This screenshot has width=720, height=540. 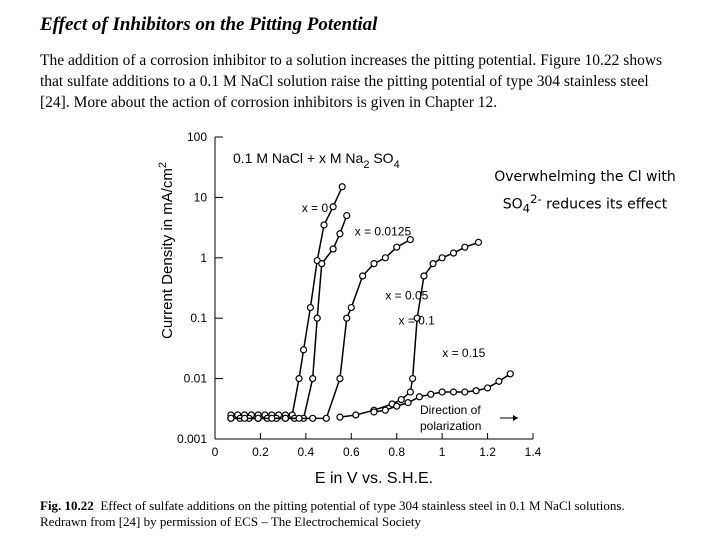 What do you see at coordinates (450, 426) in the screenshot?
I see `direction-note: polarization` at bounding box center [450, 426].